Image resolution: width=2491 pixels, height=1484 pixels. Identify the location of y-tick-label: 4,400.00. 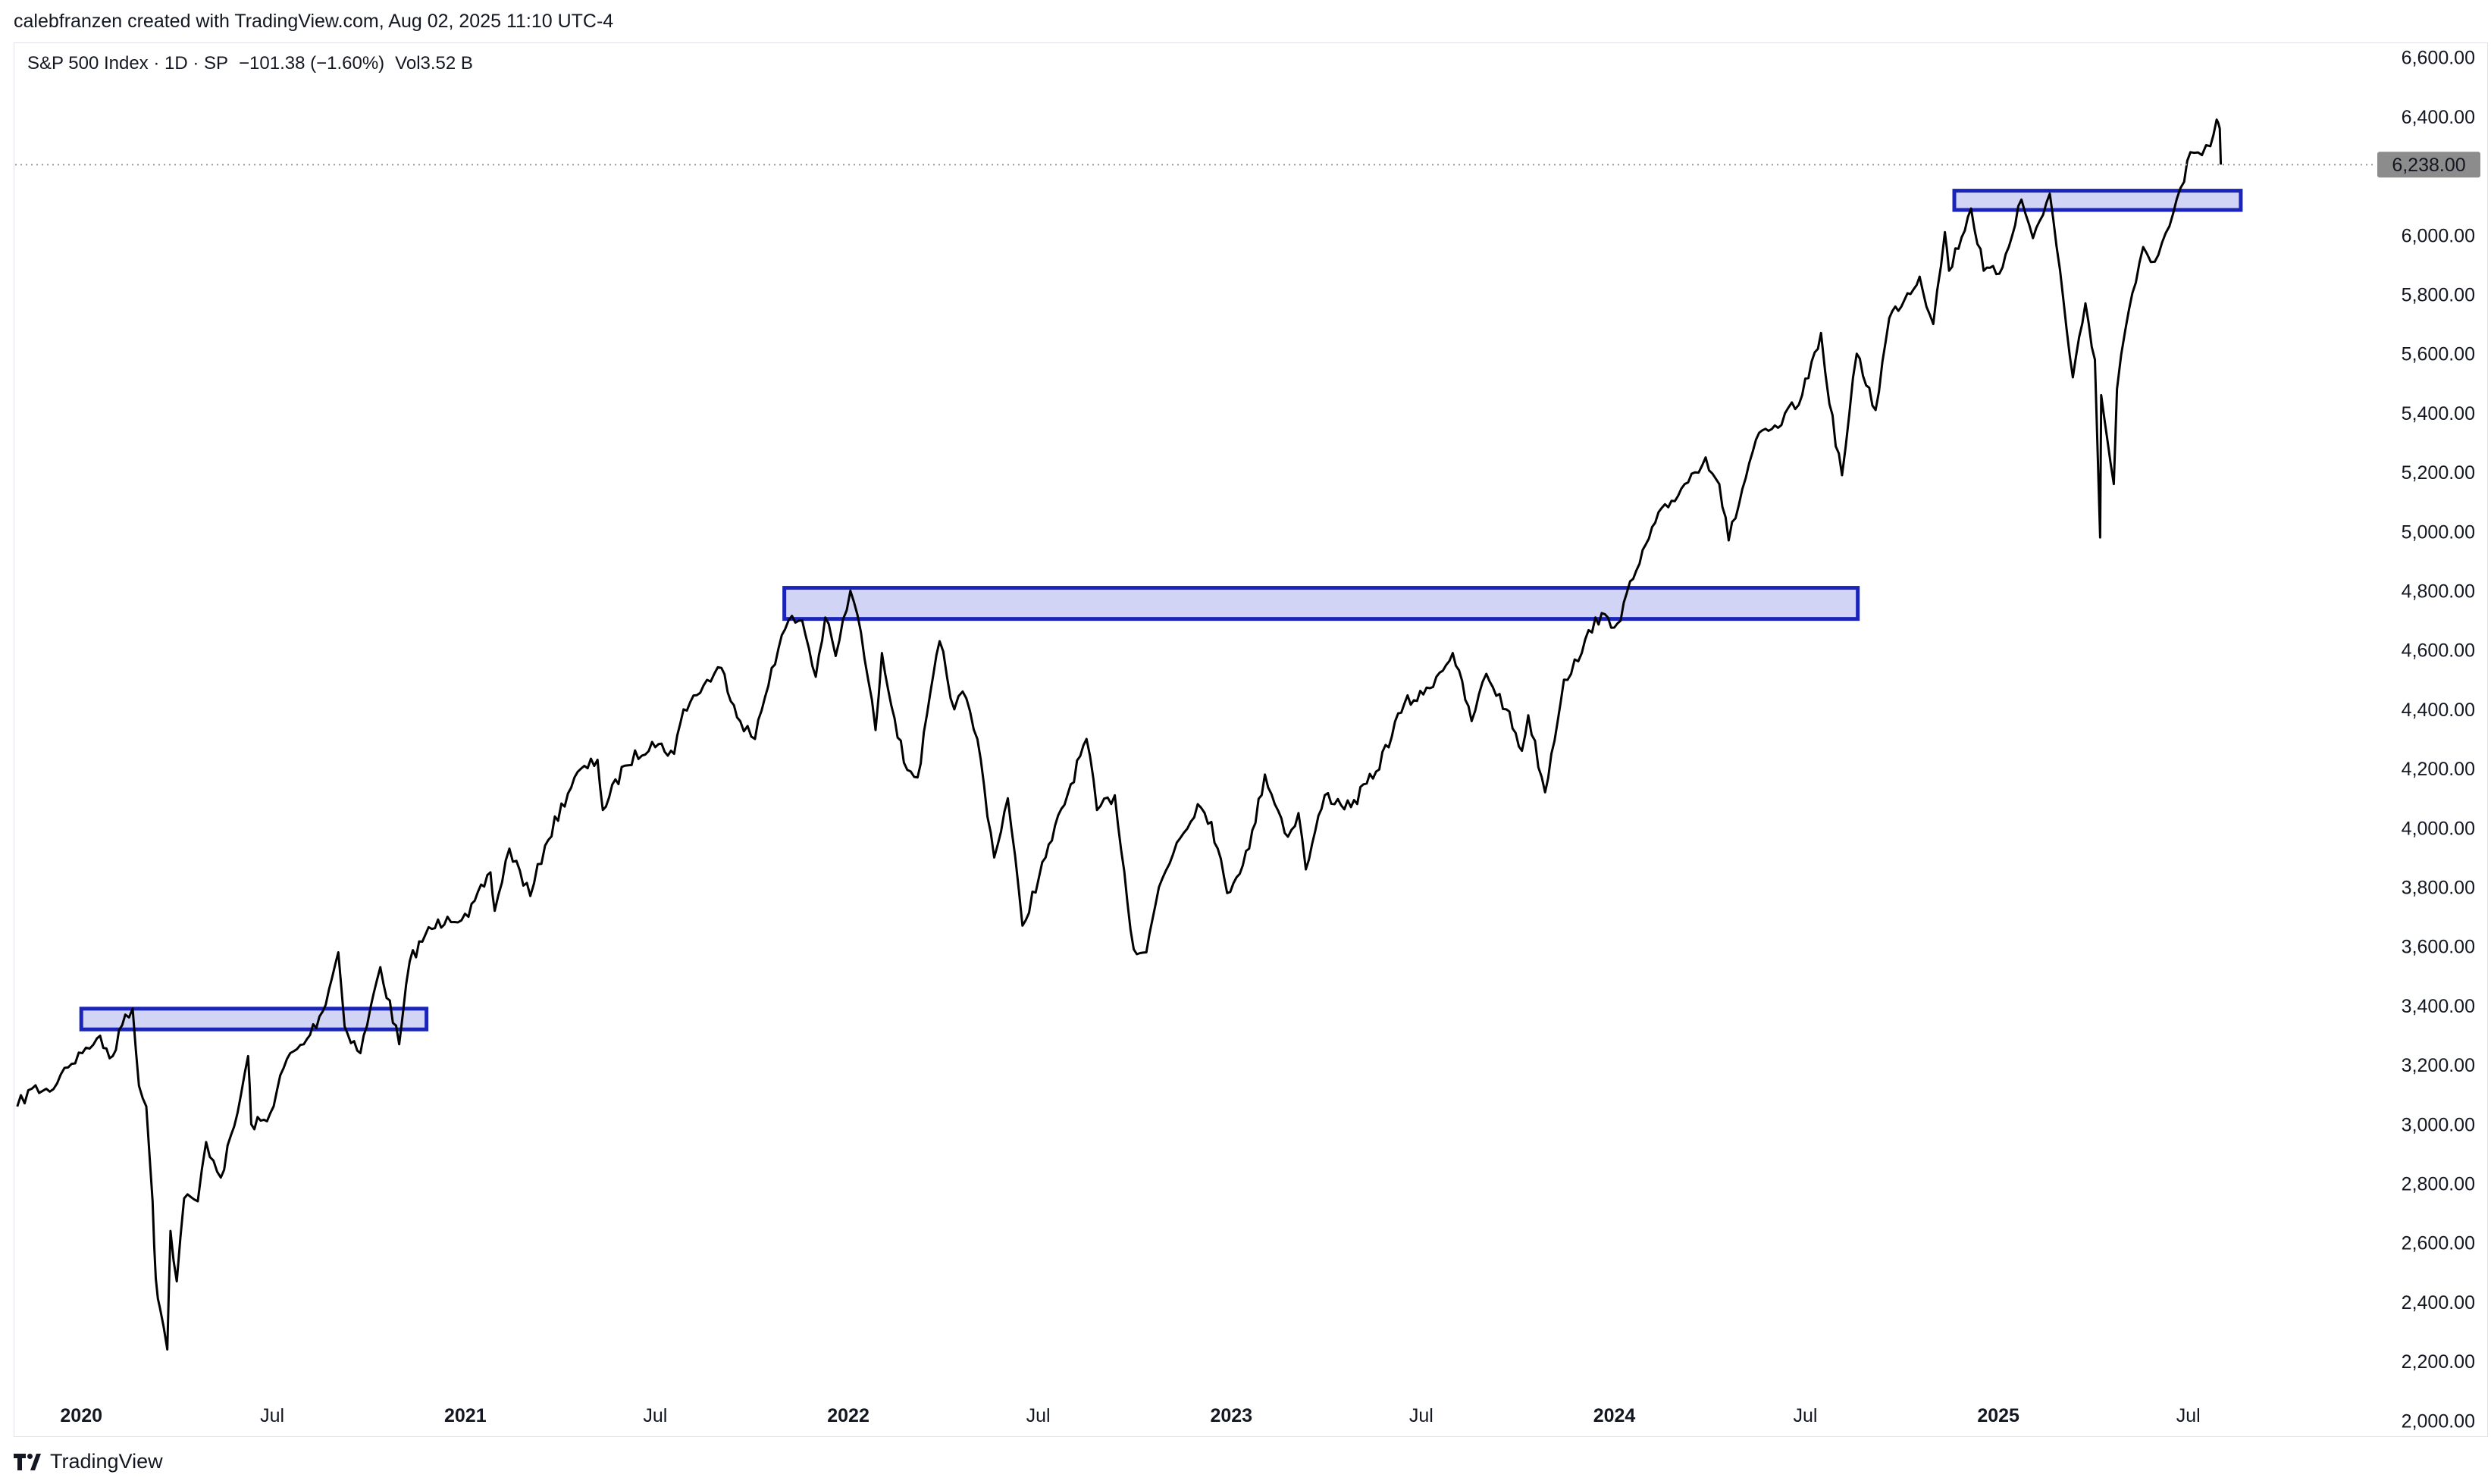
(2438, 710).